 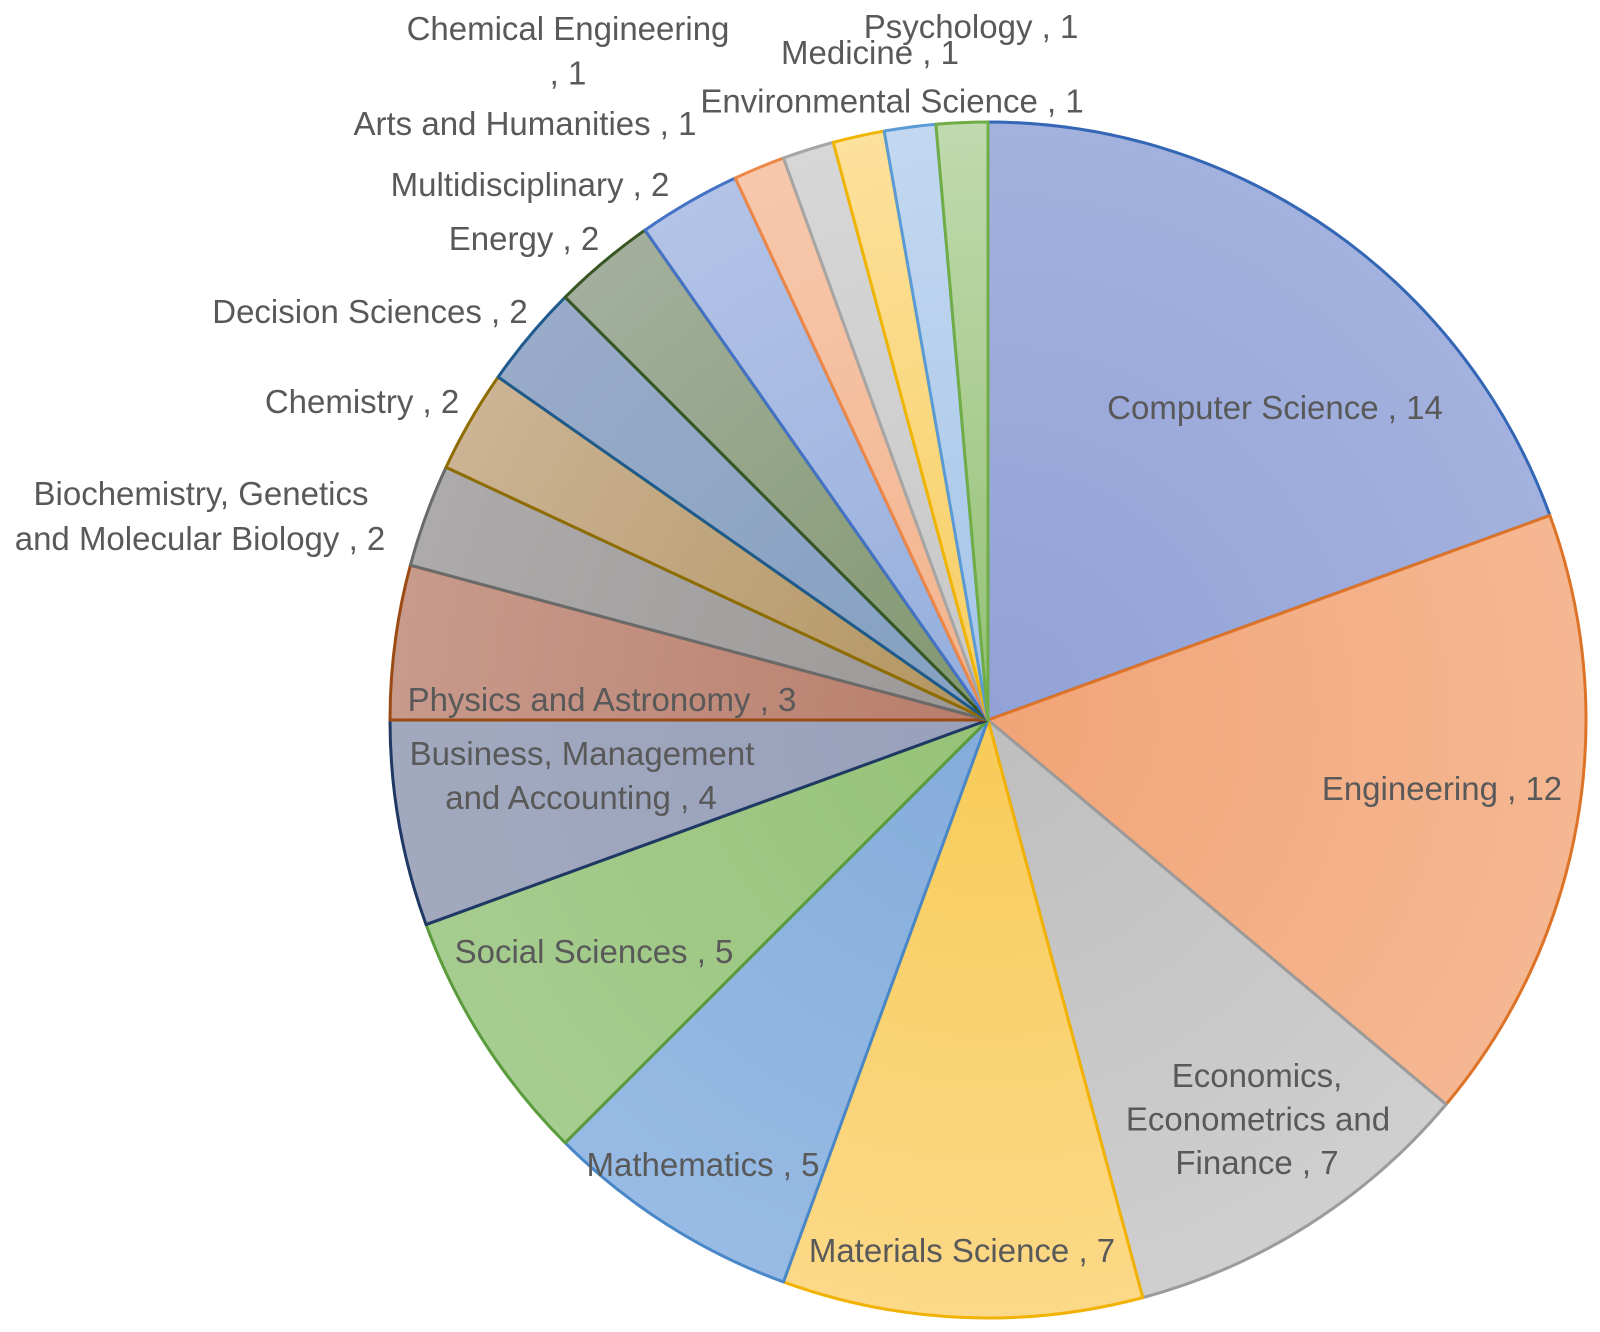 I want to click on svg-text: Chemical Engineering, so click(x=568, y=28).